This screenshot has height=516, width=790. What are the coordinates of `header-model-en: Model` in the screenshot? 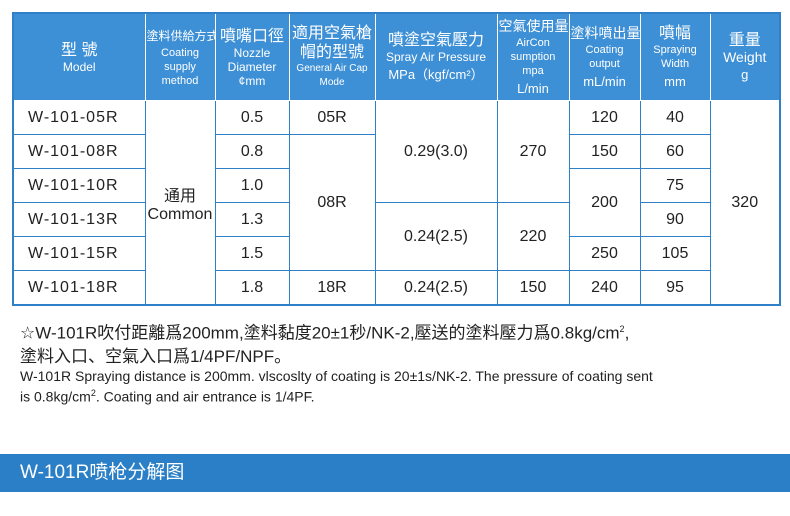 It's located at (79, 66).